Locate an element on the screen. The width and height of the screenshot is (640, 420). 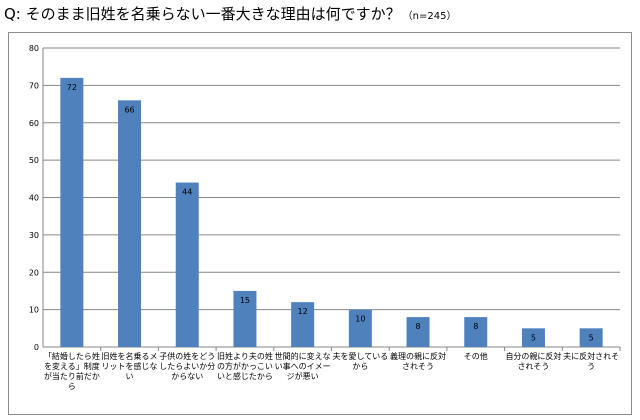
x-tick-label: 義理の親に反対されそう is located at coordinates (418, 361).